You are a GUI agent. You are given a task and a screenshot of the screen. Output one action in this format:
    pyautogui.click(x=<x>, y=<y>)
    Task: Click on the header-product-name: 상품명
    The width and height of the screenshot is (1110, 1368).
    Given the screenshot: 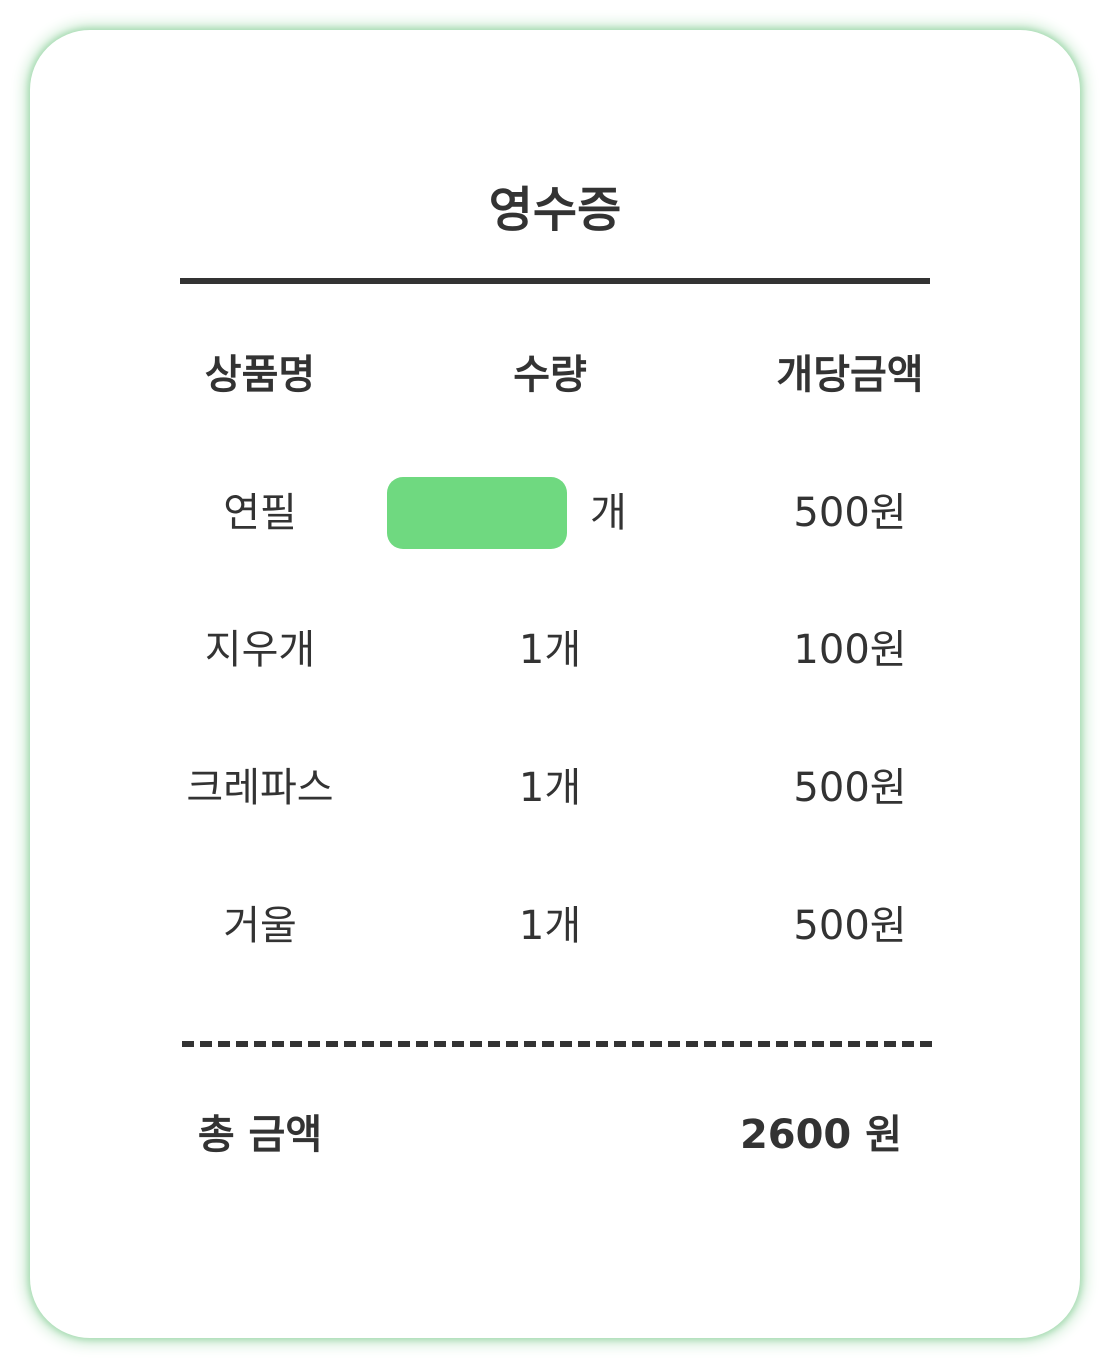 What is the action you would take?
    pyautogui.click(x=260, y=375)
    